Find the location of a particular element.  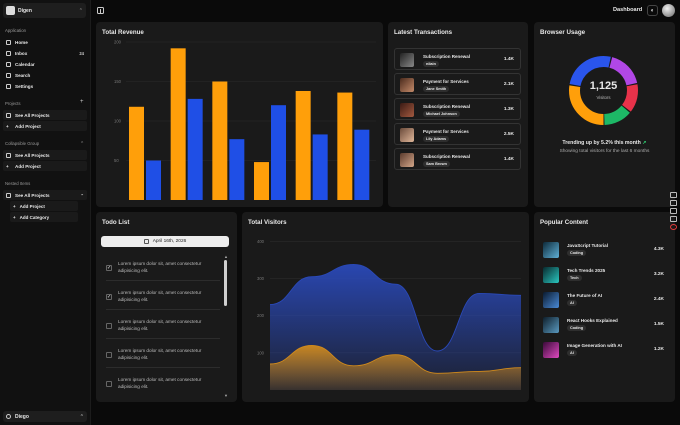

transaction-row: Payment for Services Lily Adams 2.5K is located at coordinates (457, 134).